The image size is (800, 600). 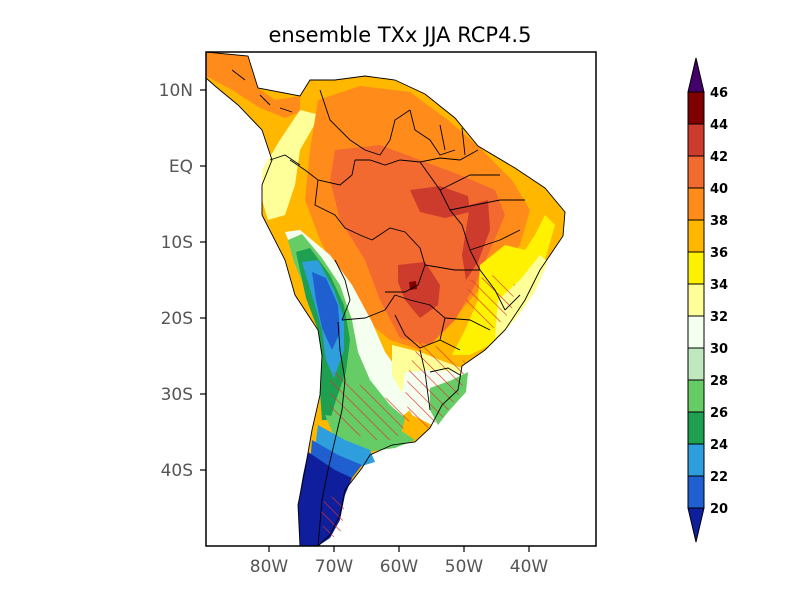 I want to click on border-guianas, so click(x=452, y=140).